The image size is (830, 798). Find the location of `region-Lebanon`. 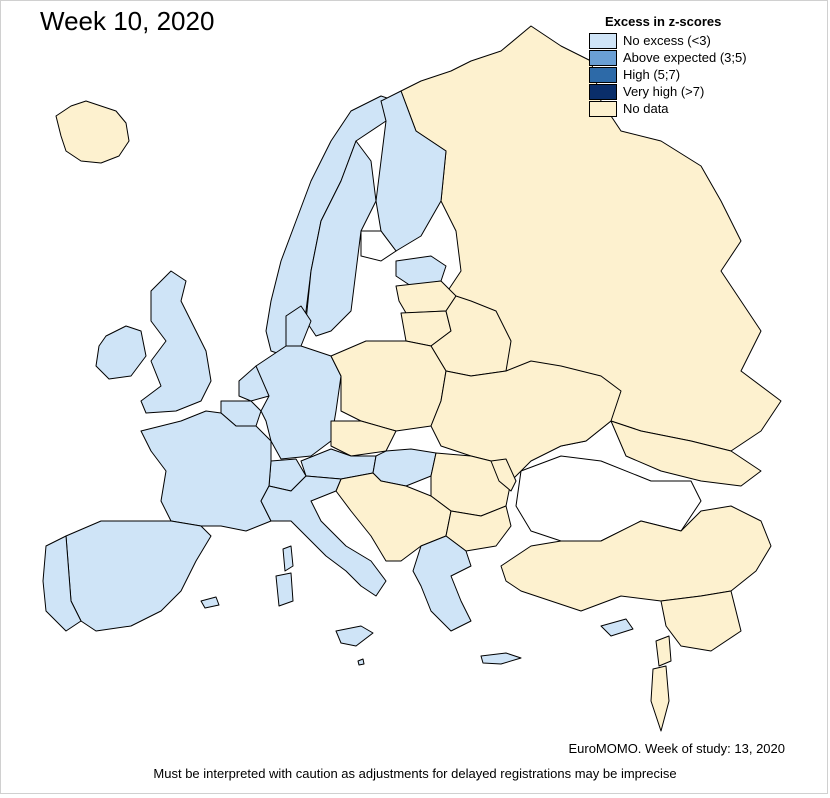

region-Lebanon is located at coordinates (663, 651).